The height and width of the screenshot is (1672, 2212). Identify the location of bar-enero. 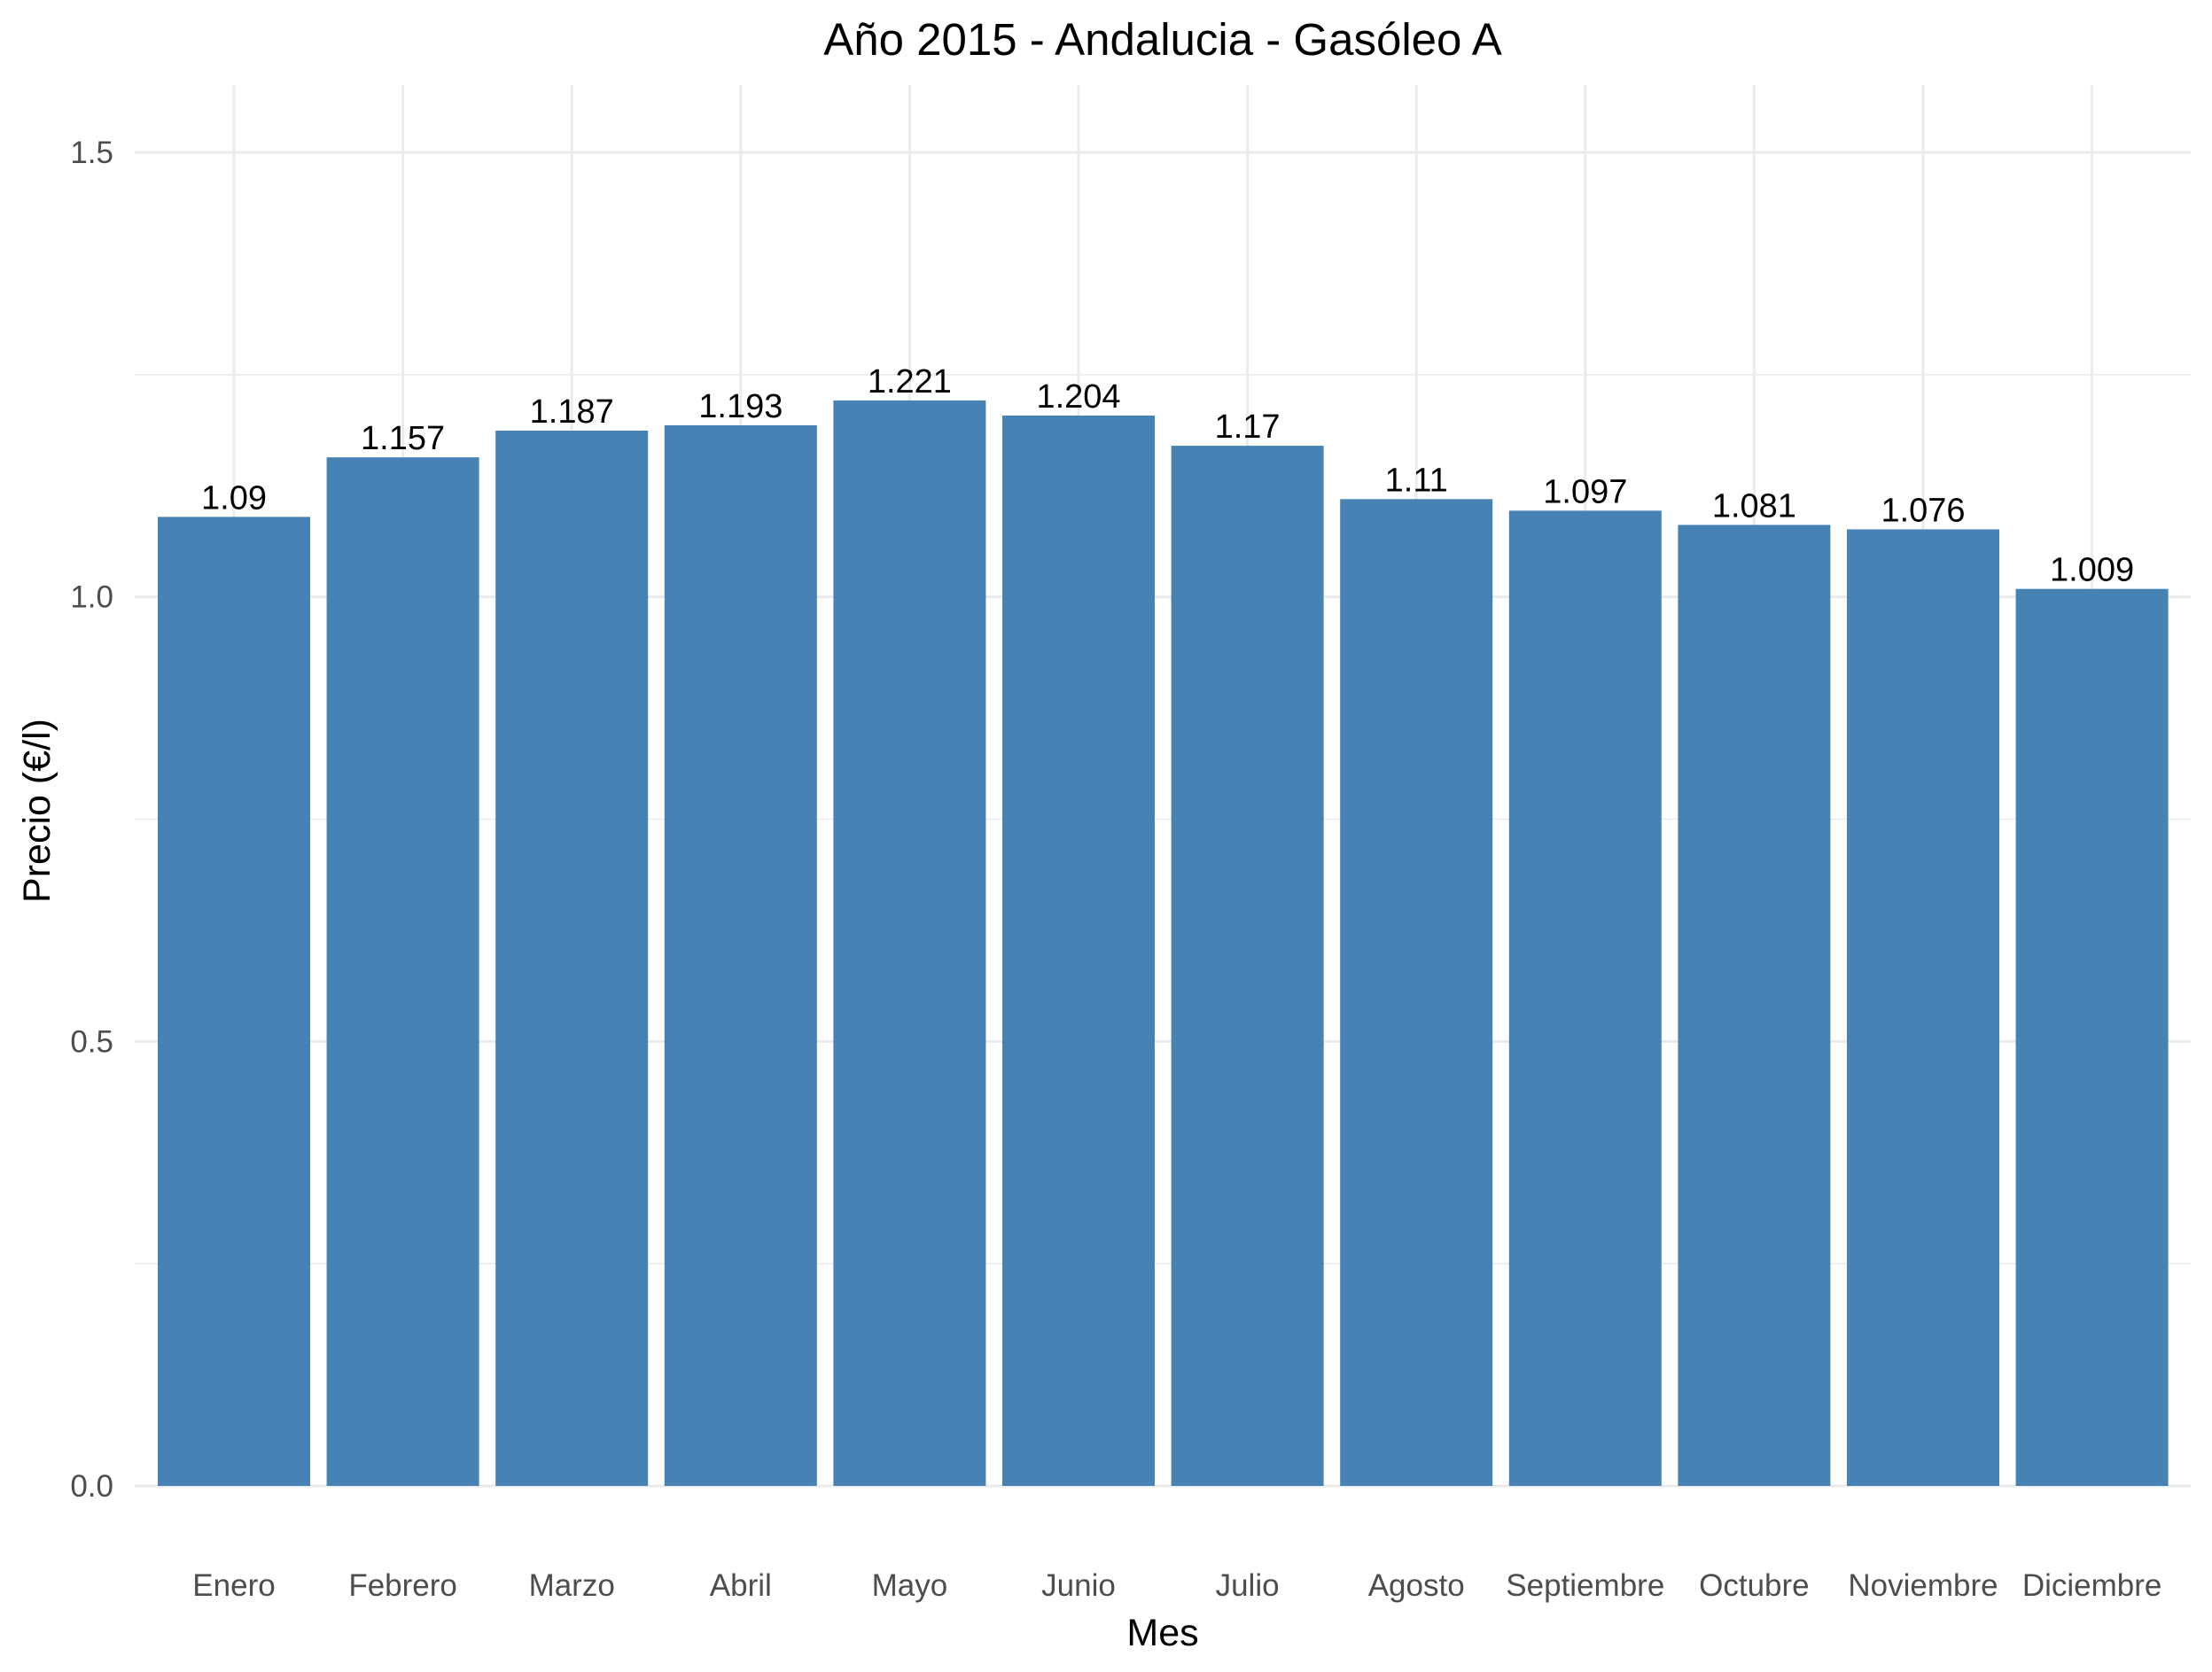
(234, 1002).